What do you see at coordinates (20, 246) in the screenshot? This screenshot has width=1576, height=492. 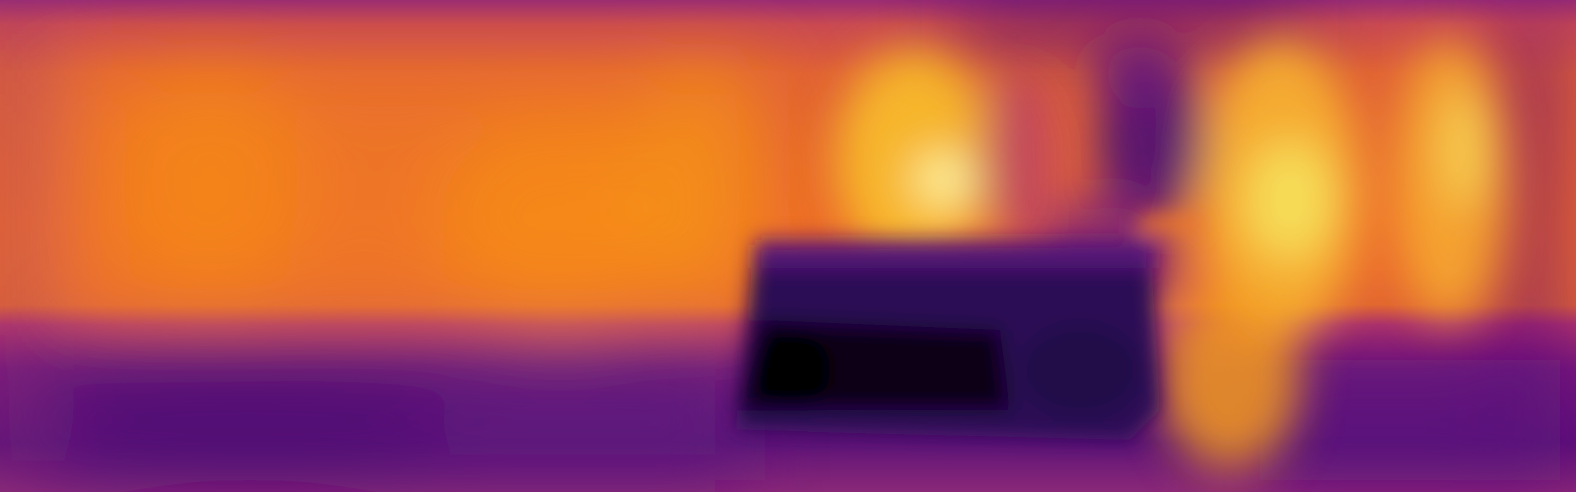 I see `left-edge` at bounding box center [20, 246].